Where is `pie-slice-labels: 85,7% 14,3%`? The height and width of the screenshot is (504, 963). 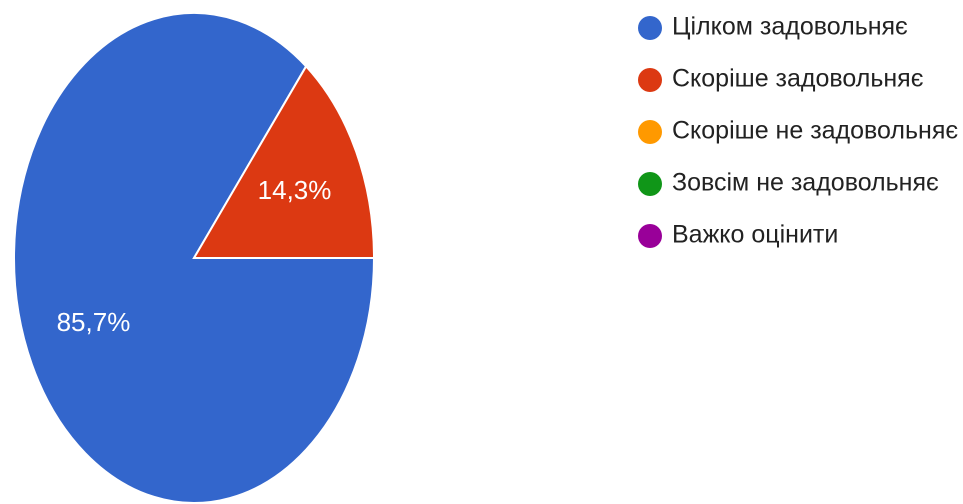
pie-slice-labels: 85,7% 14,3% is located at coordinates (194, 256).